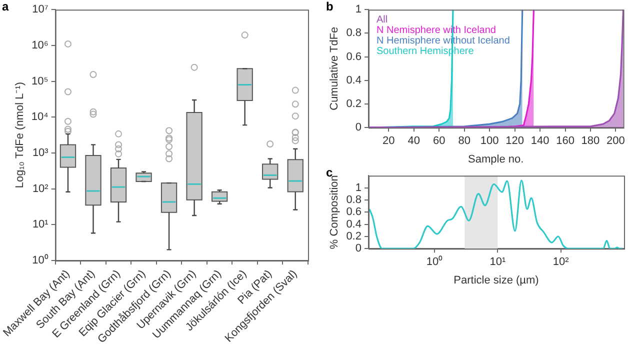  Describe the element at coordinates (414, 141) in the screenshot. I see `x-tick-label: 40` at that location.